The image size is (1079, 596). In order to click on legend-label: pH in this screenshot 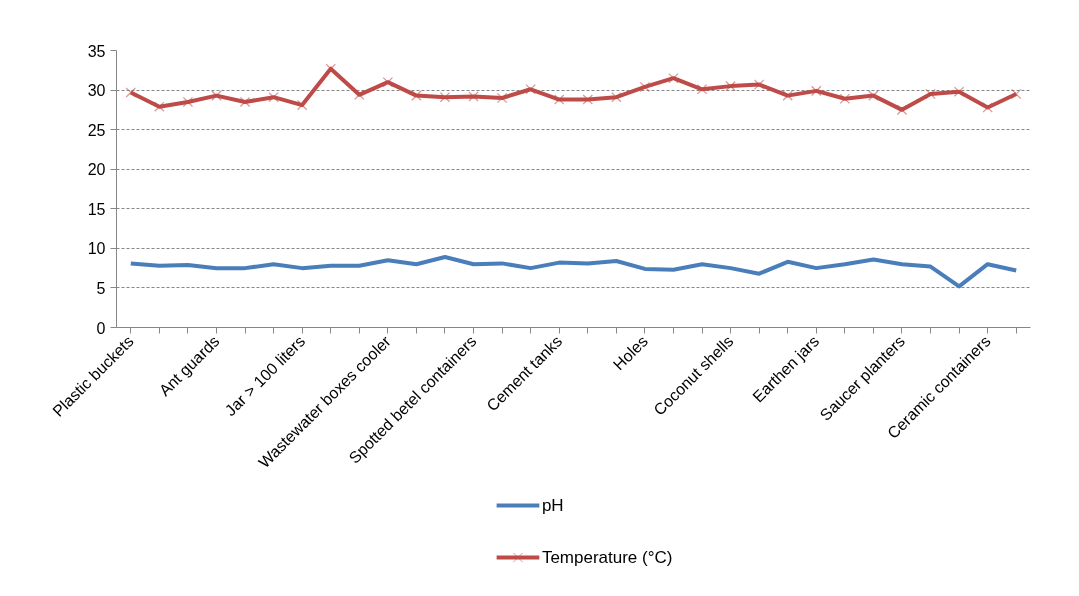, I will do `click(552, 505)`.